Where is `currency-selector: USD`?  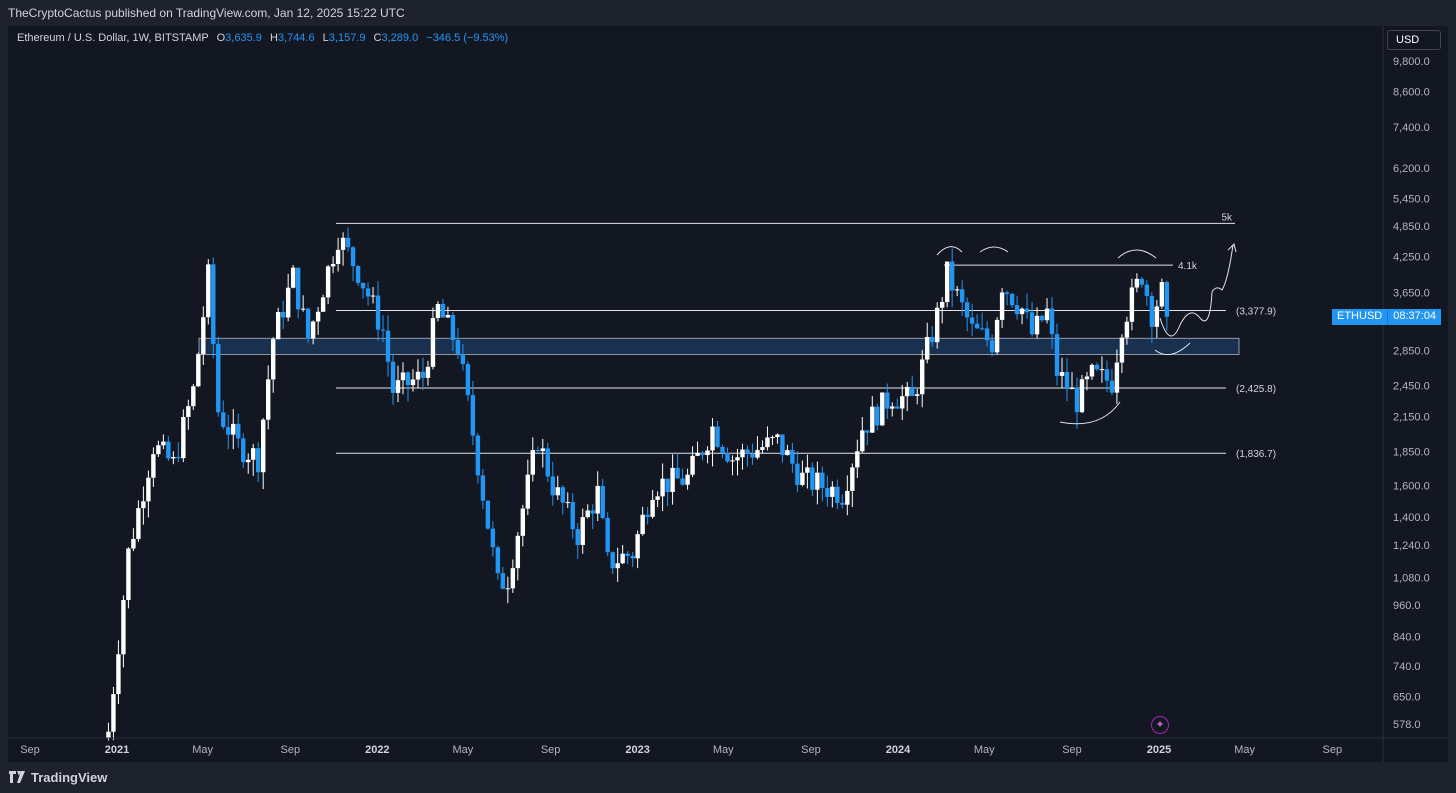
currency-selector: USD is located at coordinates (1414, 40).